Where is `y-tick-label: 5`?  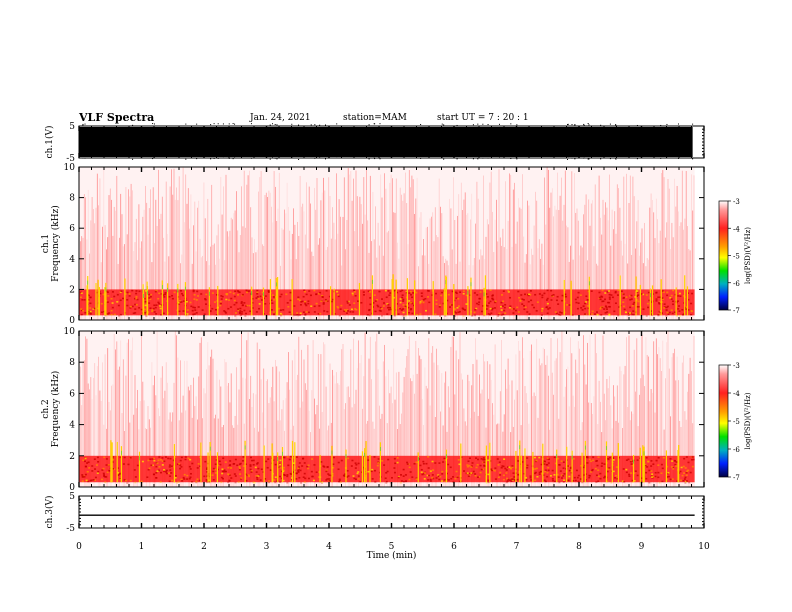 y-tick-label: 5 is located at coordinates (72, 497).